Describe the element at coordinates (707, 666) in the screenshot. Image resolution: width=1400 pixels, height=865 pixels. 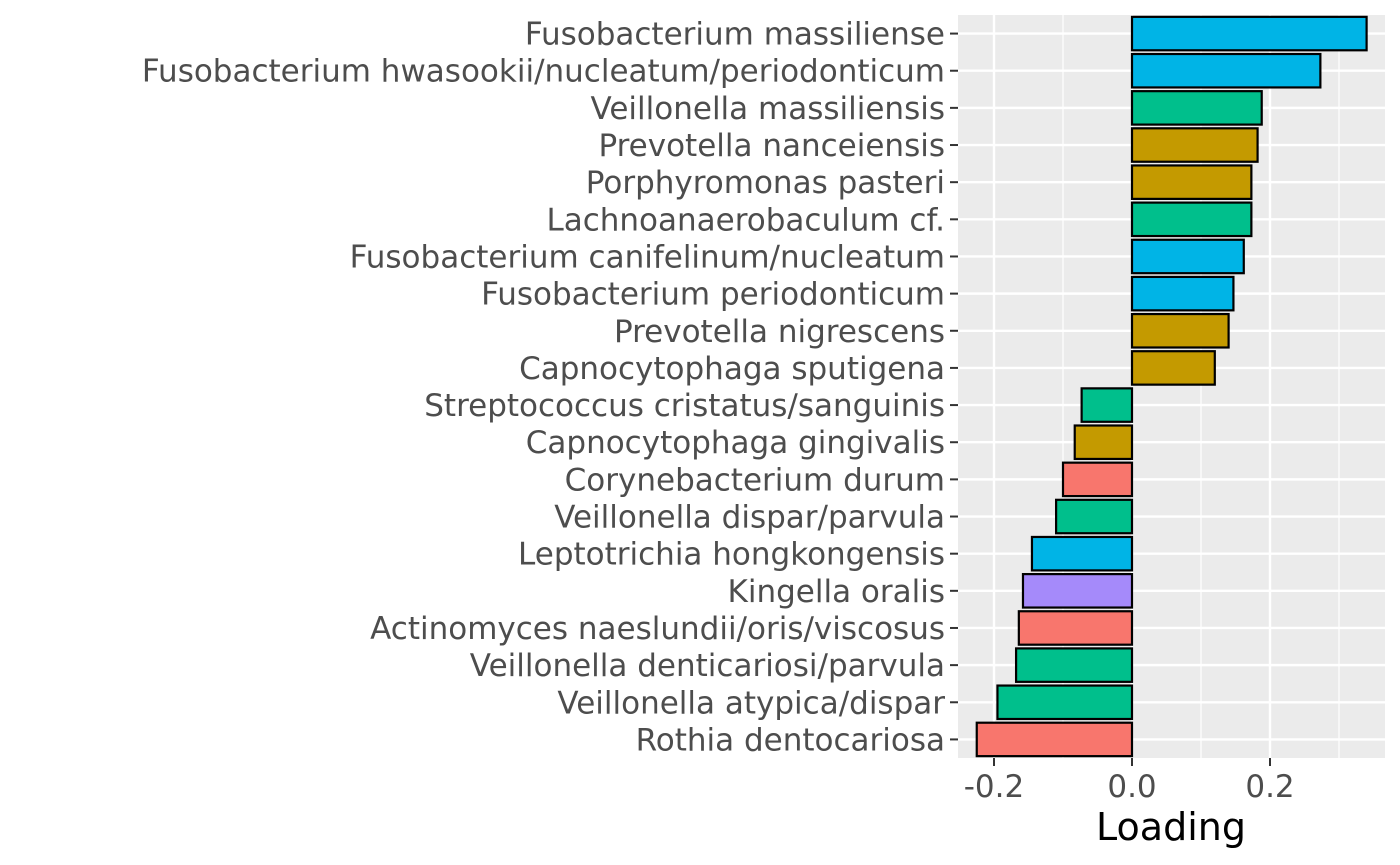
I see `y-tick-label: Veillonella denticariosi/parvula` at that location.